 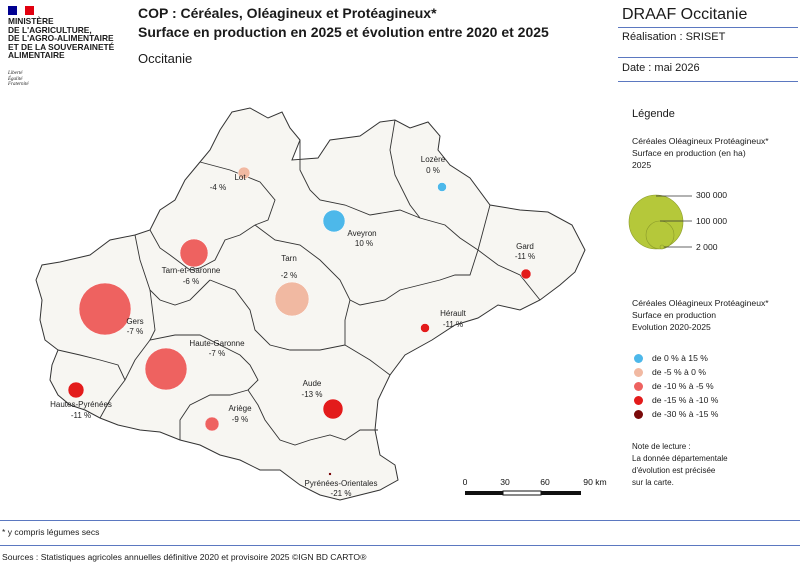 I want to click on legend-class-row: de -5 % à 0 %, so click(x=670, y=372).